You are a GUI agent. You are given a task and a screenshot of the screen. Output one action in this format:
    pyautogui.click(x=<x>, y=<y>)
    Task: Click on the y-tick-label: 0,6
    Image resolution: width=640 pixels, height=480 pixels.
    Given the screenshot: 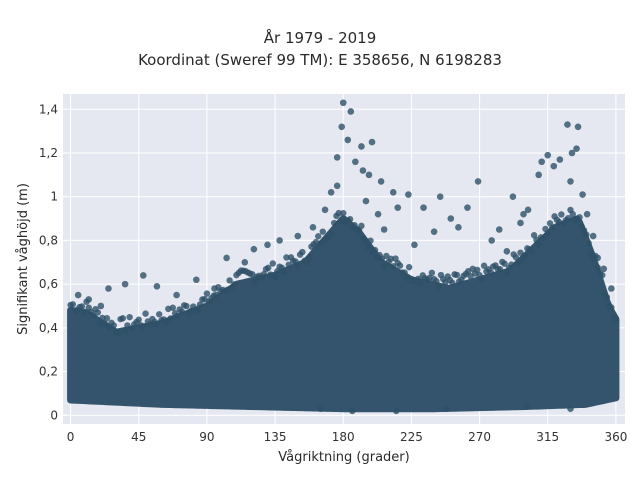 What is the action you would take?
    pyautogui.click(x=48, y=284)
    